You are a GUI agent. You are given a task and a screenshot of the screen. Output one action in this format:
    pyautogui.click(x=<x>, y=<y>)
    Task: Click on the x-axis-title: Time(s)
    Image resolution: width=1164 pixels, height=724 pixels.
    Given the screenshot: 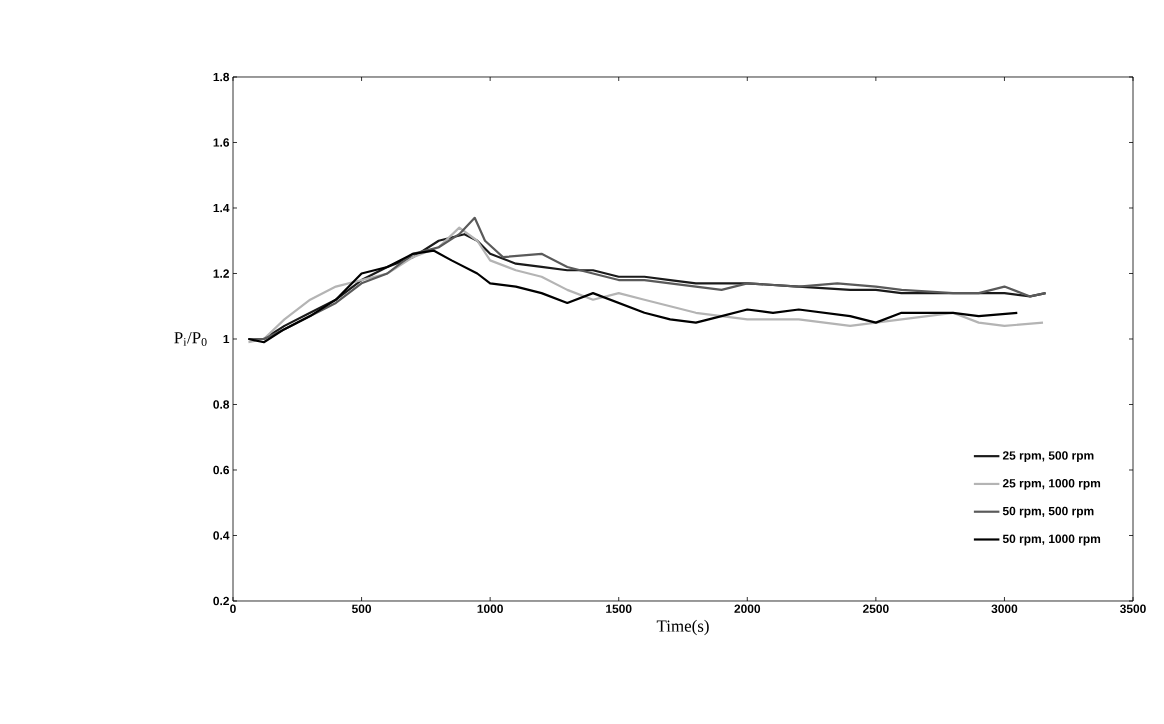 What is the action you would take?
    pyautogui.click(x=682, y=627)
    